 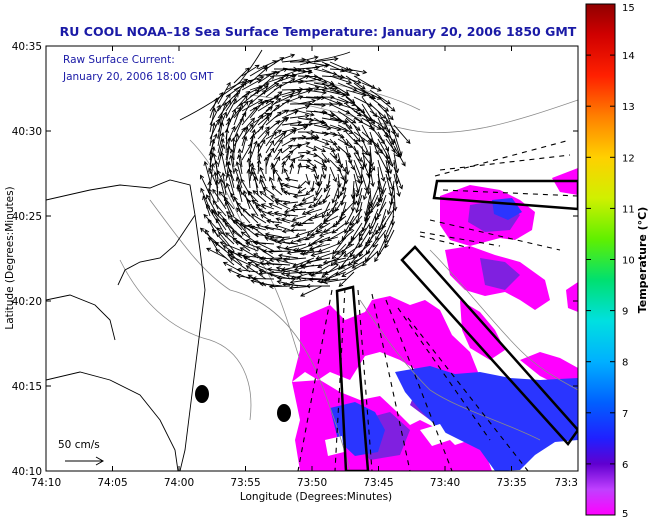 I want to click on colorbar-tick-label: 15, so click(x=628, y=8).